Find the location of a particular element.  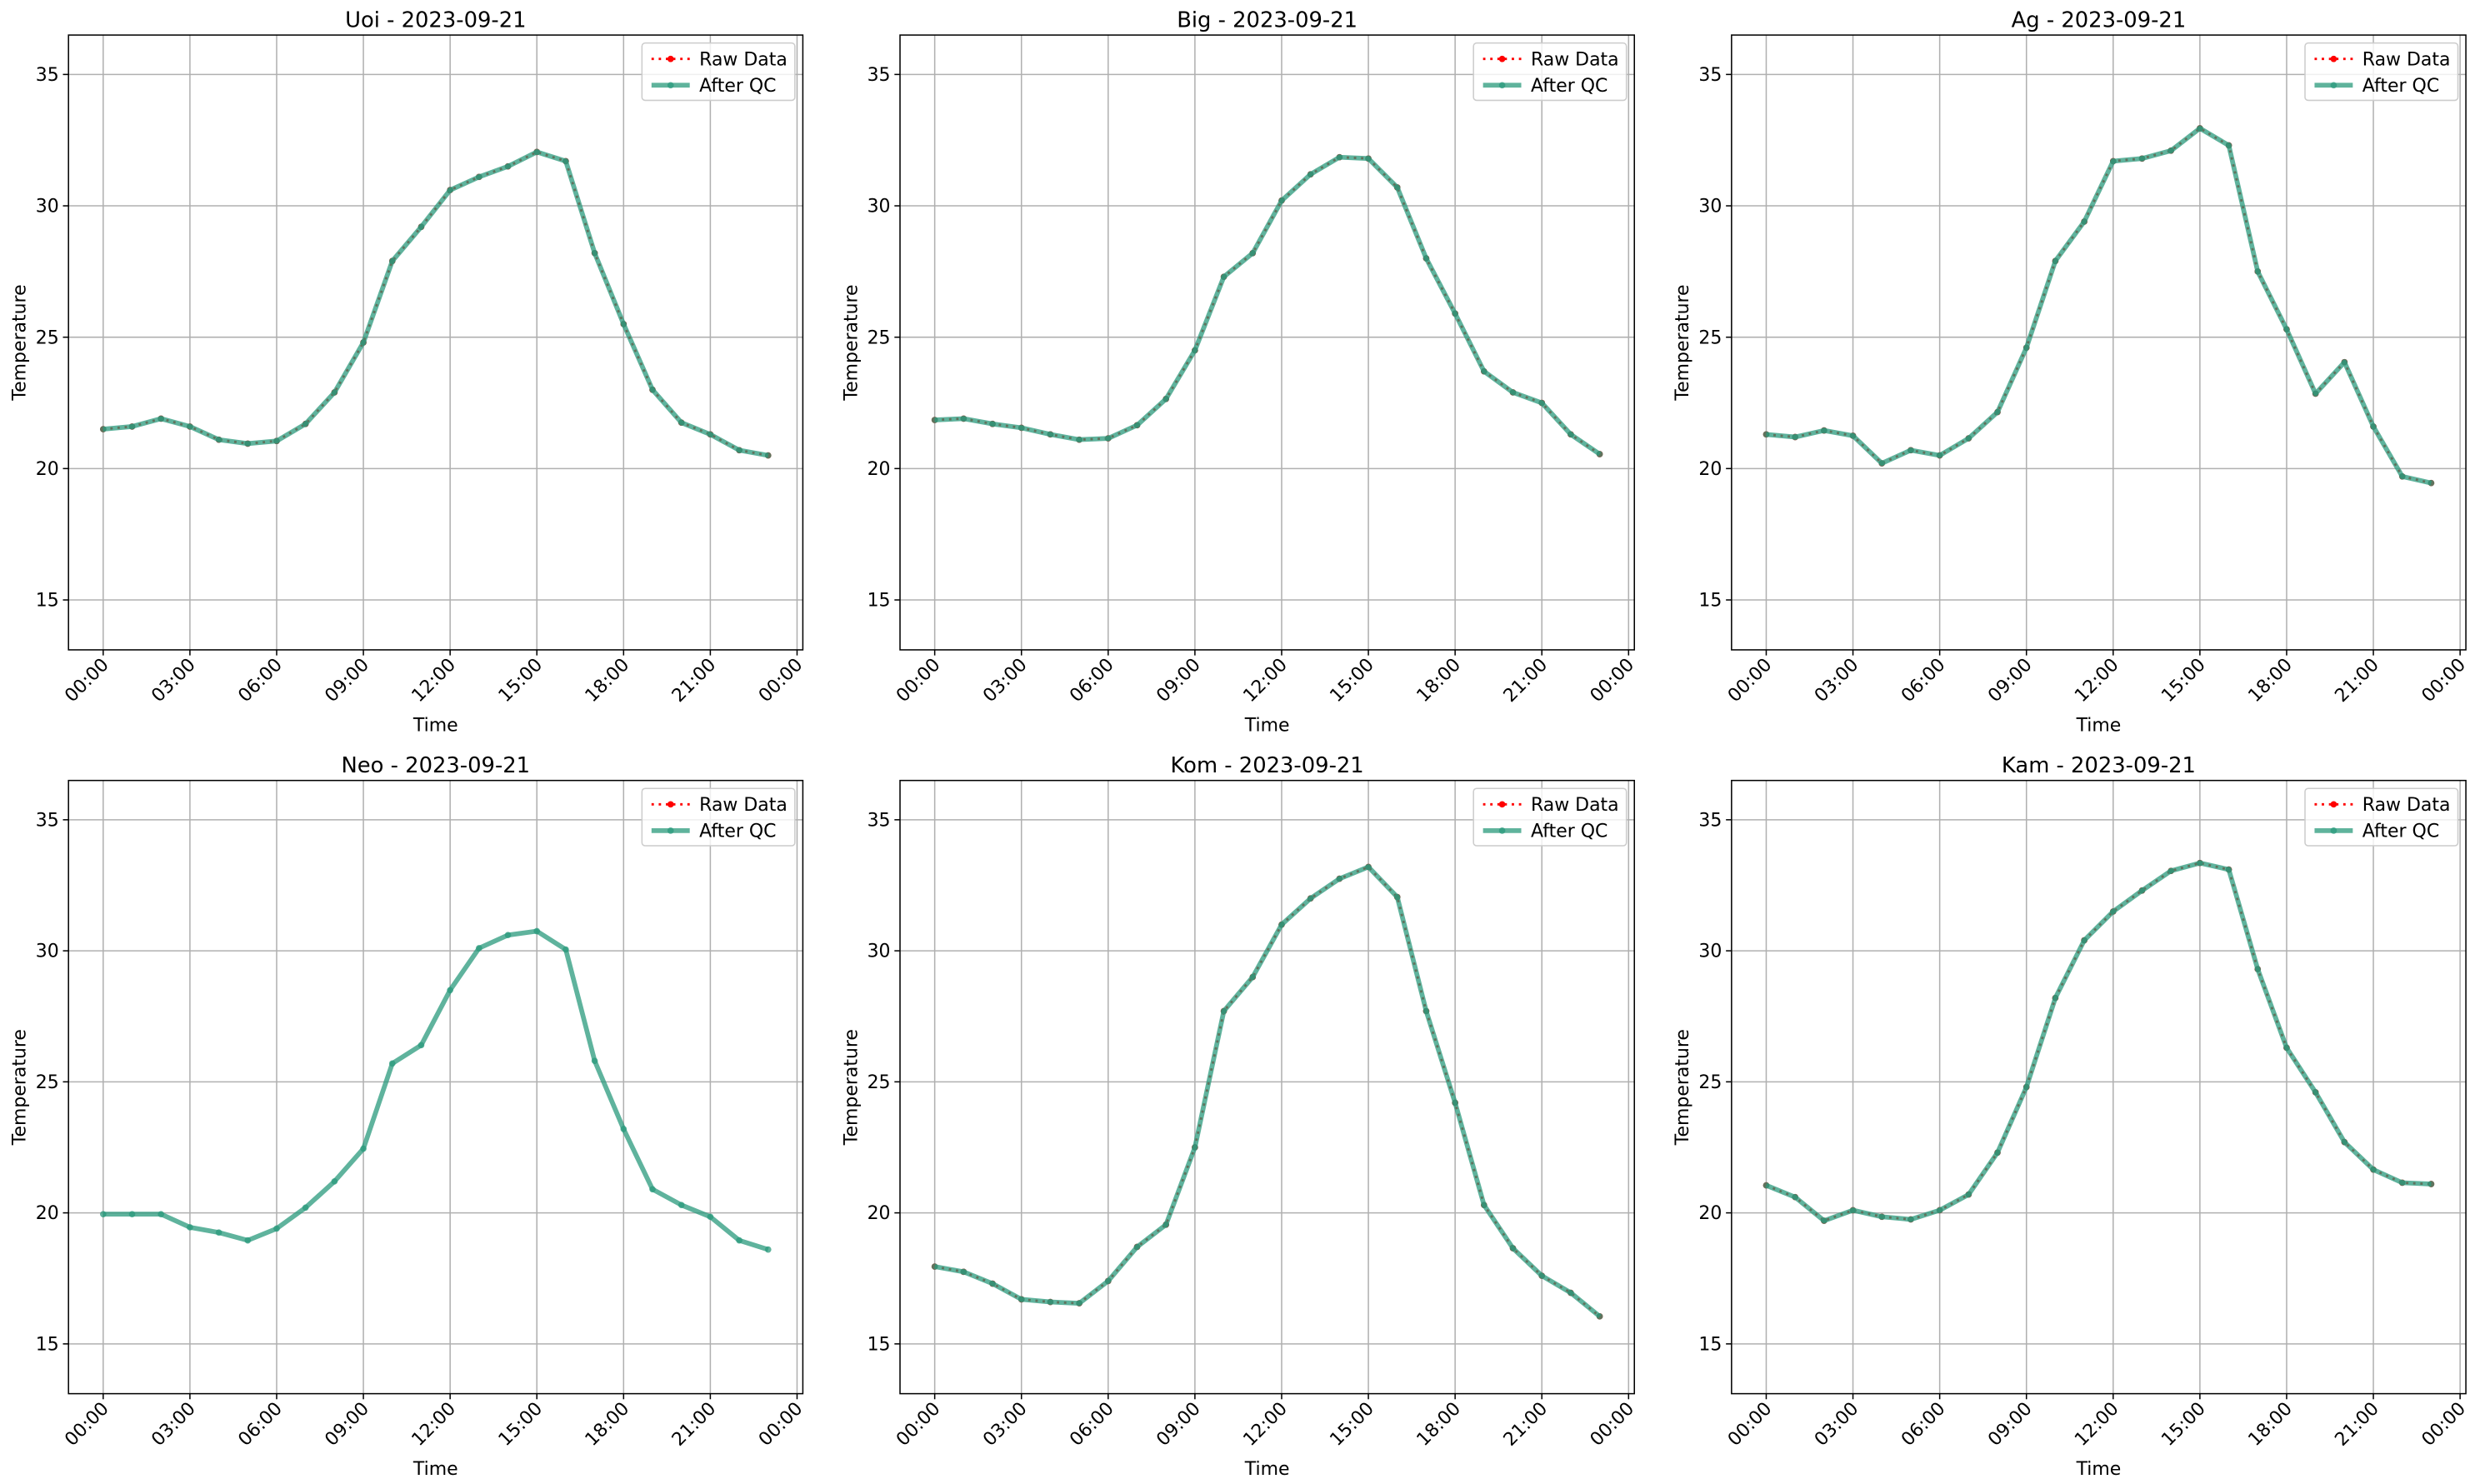

y-tick-label: 20 is located at coordinates (1710, 470).